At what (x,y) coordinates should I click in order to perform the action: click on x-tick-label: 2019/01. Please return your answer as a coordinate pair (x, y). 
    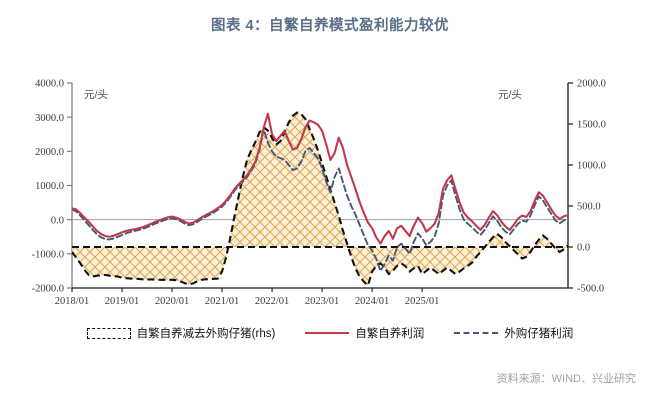
    Looking at the image, I should click on (122, 300).